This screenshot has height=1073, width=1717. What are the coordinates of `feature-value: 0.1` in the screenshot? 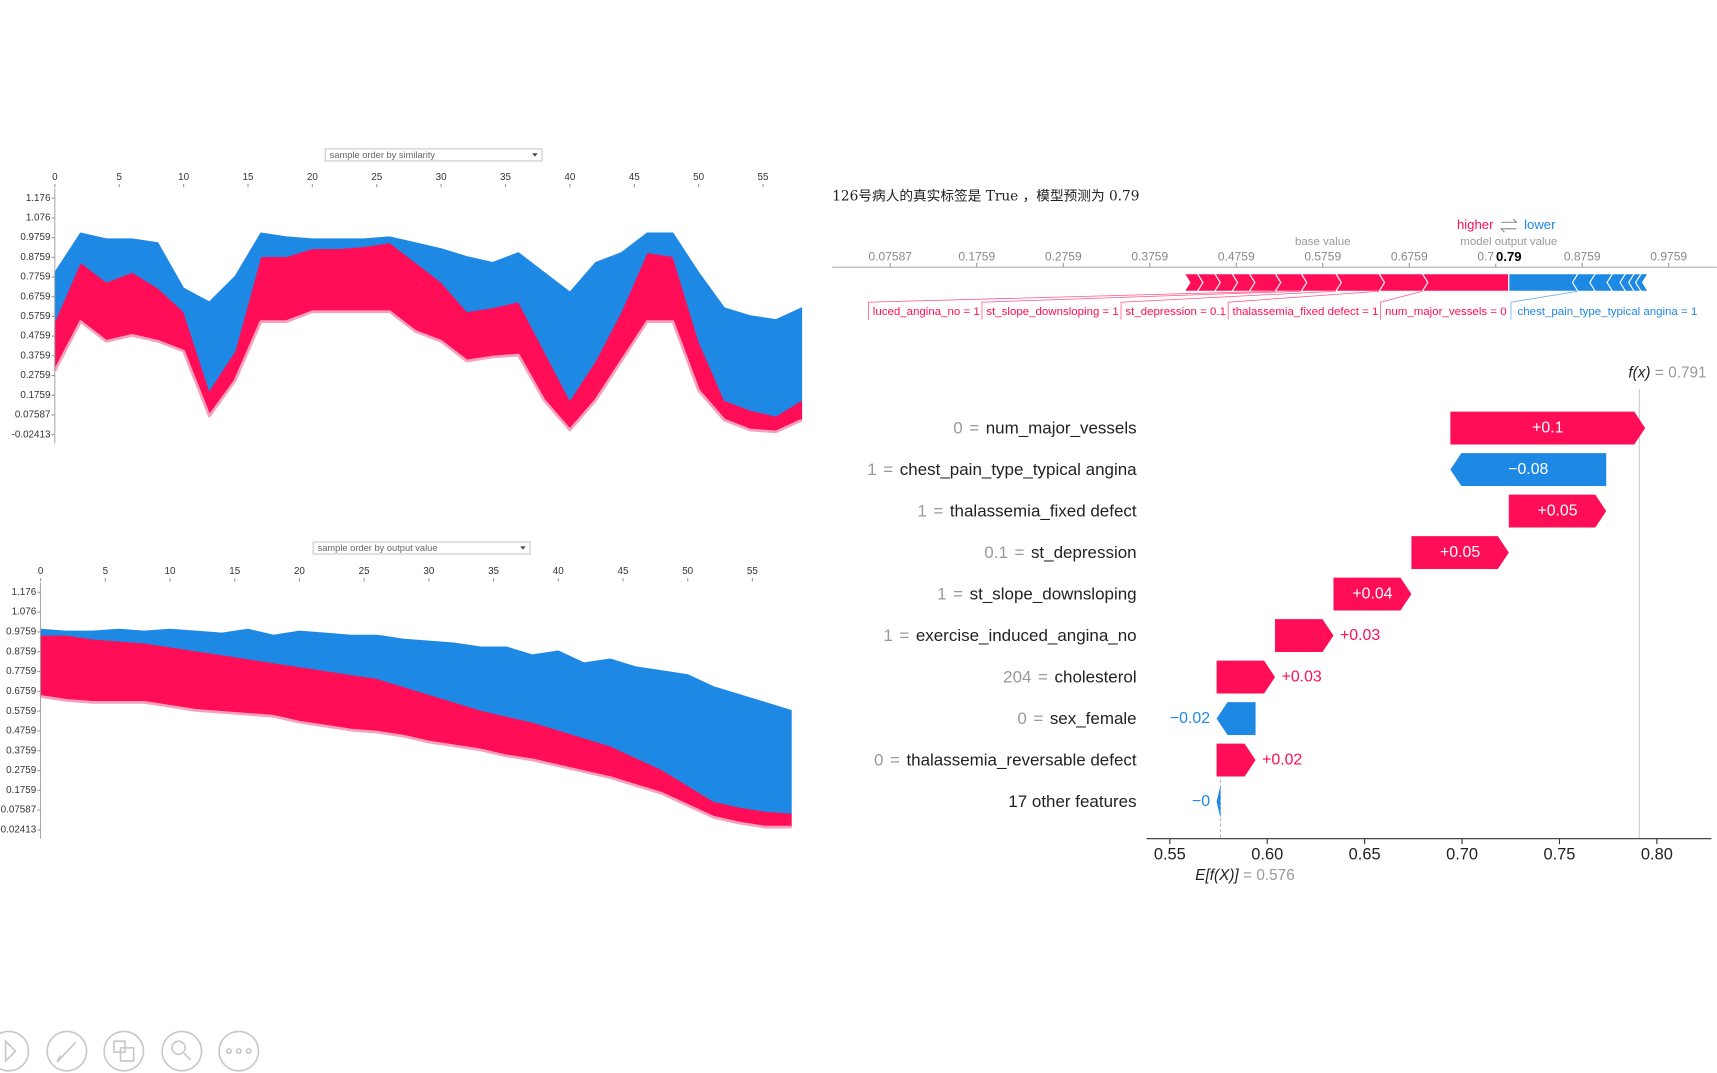 It's located at (996, 552).